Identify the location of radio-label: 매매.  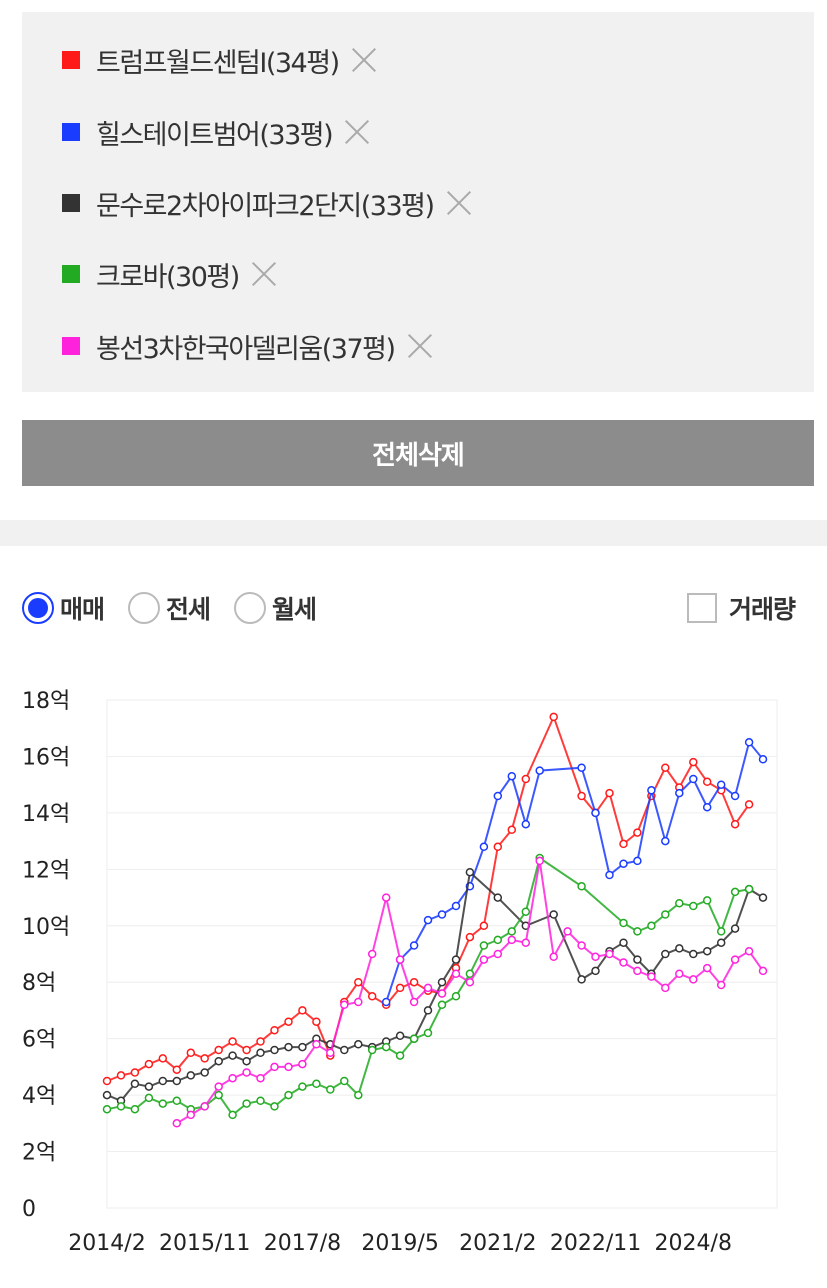
(82, 609).